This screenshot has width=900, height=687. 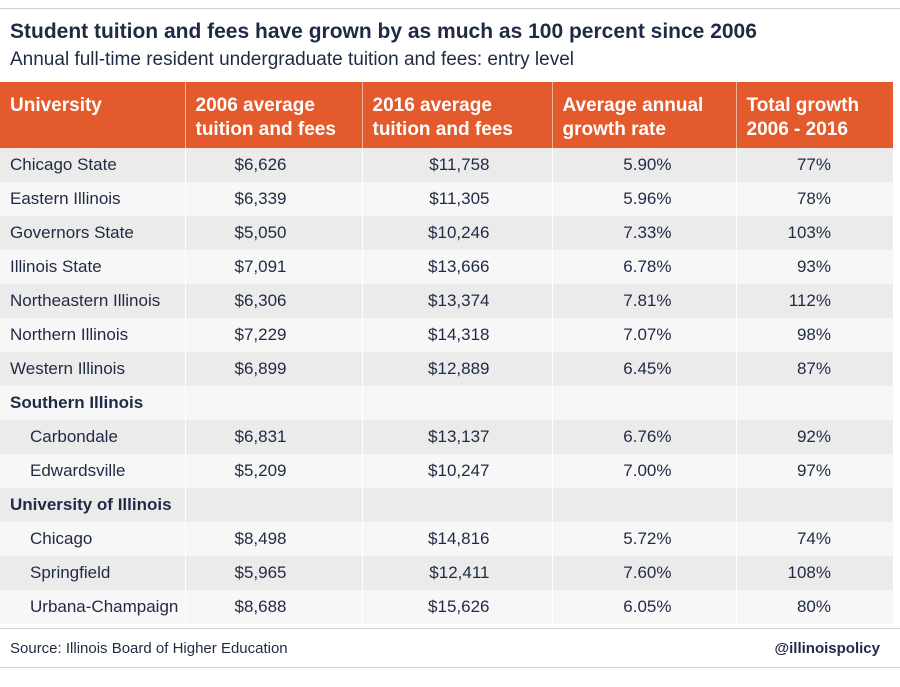 What do you see at coordinates (456, 539) in the screenshot?
I see `cell-2016-tuition: $14,816` at bounding box center [456, 539].